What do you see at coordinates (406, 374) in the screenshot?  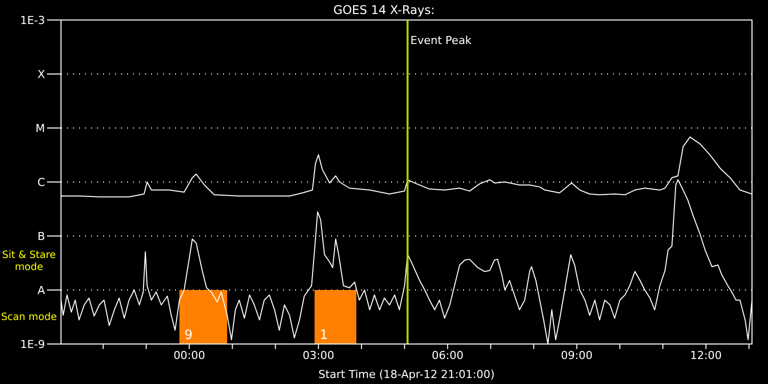 I see `x-axis-title: Start Time (18-Apr-12 21:01:00)` at bounding box center [406, 374].